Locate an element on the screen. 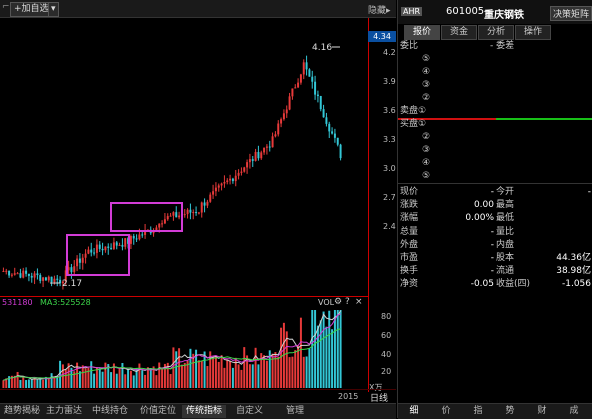 This screenshot has height=419, width=592. volume-ma-line is located at coordinates (172, 345).